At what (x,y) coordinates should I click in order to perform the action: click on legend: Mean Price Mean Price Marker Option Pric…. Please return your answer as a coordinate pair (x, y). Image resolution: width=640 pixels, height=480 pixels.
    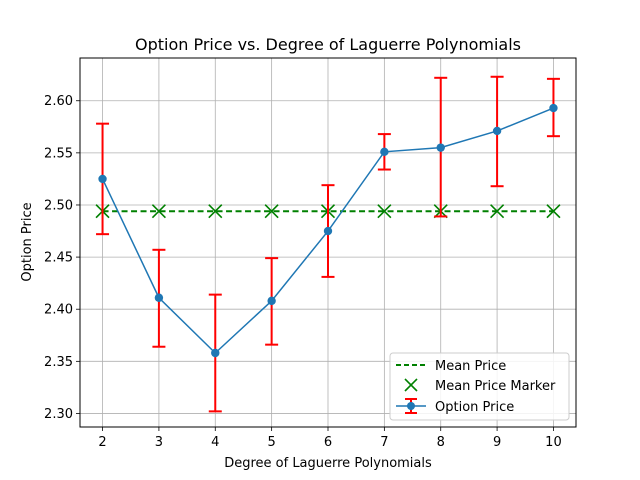
    Looking at the image, I should click on (479, 386).